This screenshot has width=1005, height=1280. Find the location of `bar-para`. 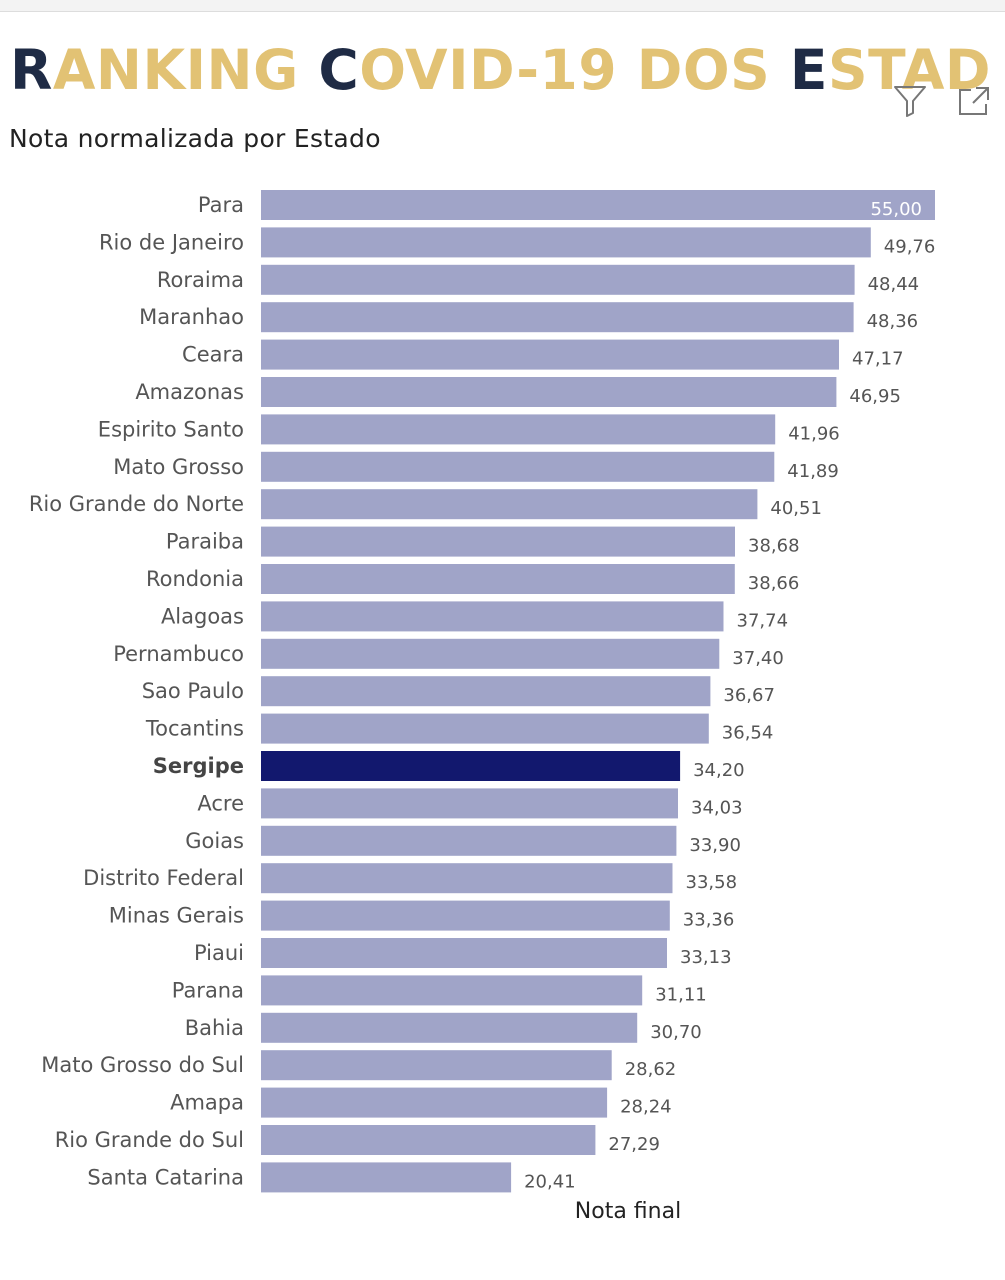

bar-para is located at coordinates (598, 205).